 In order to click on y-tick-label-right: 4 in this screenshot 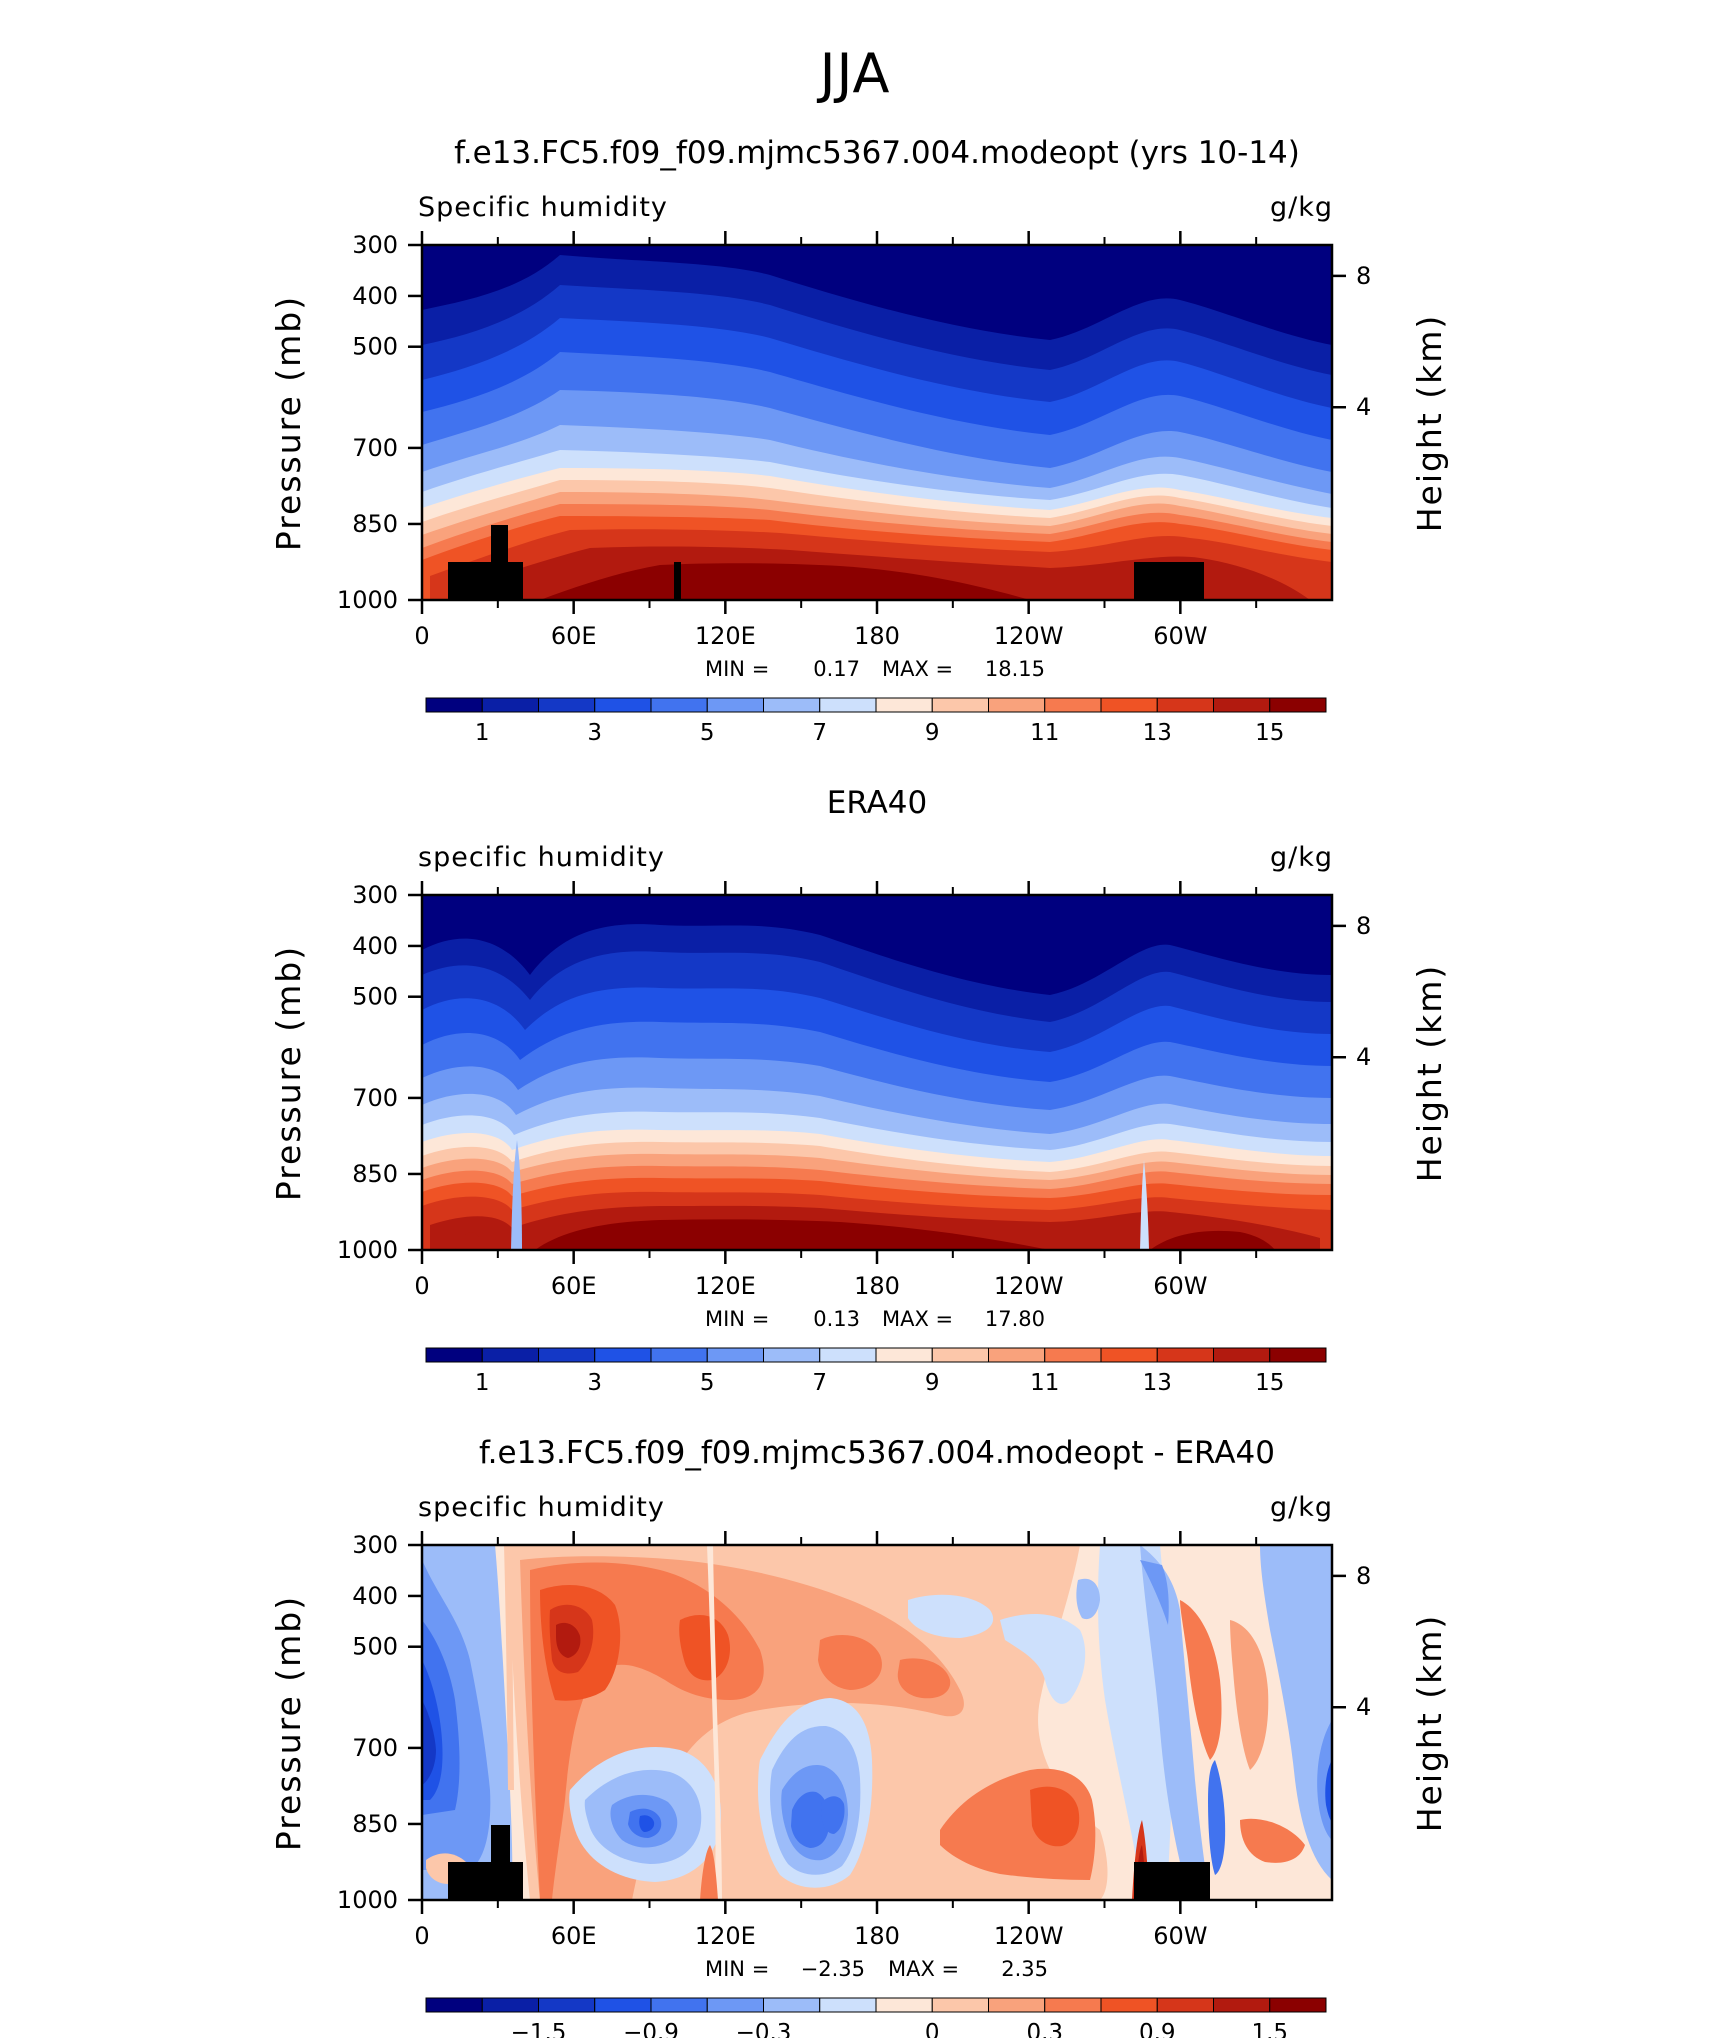, I will do `click(1363, 1707)`.